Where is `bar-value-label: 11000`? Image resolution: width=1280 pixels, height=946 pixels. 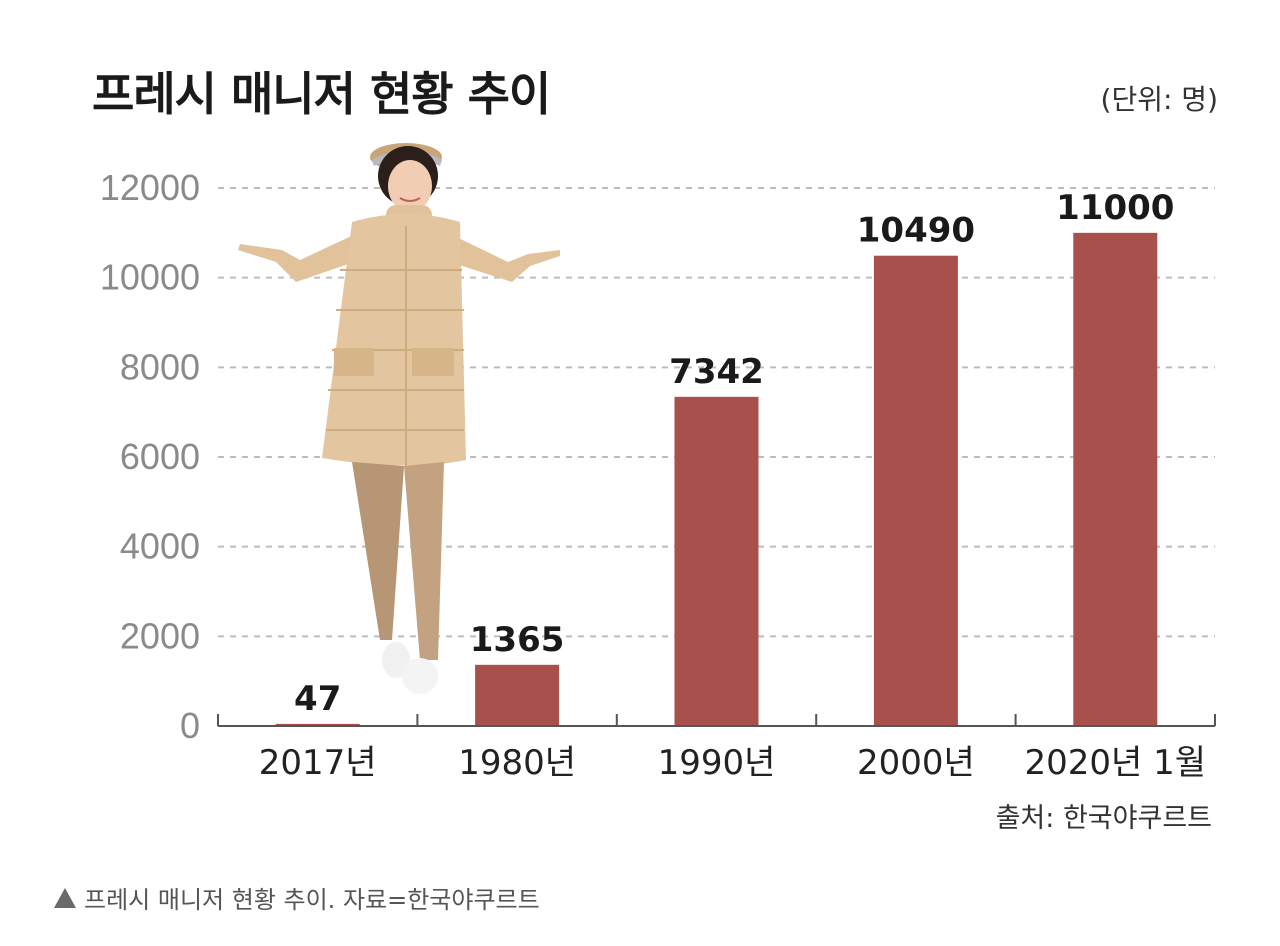 bar-value-label: 11000 is located at coordinates (1115, 208).